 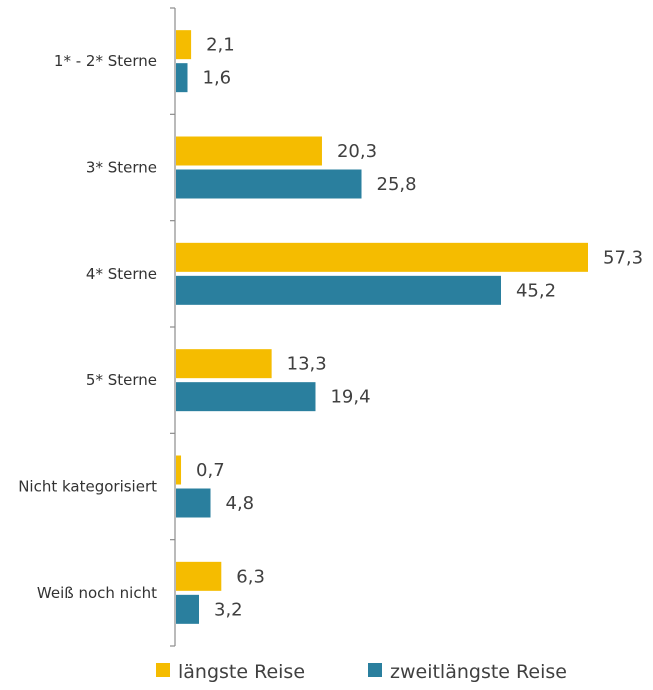 I want to click on data-label: 4,8, so click(x=240, y=503).